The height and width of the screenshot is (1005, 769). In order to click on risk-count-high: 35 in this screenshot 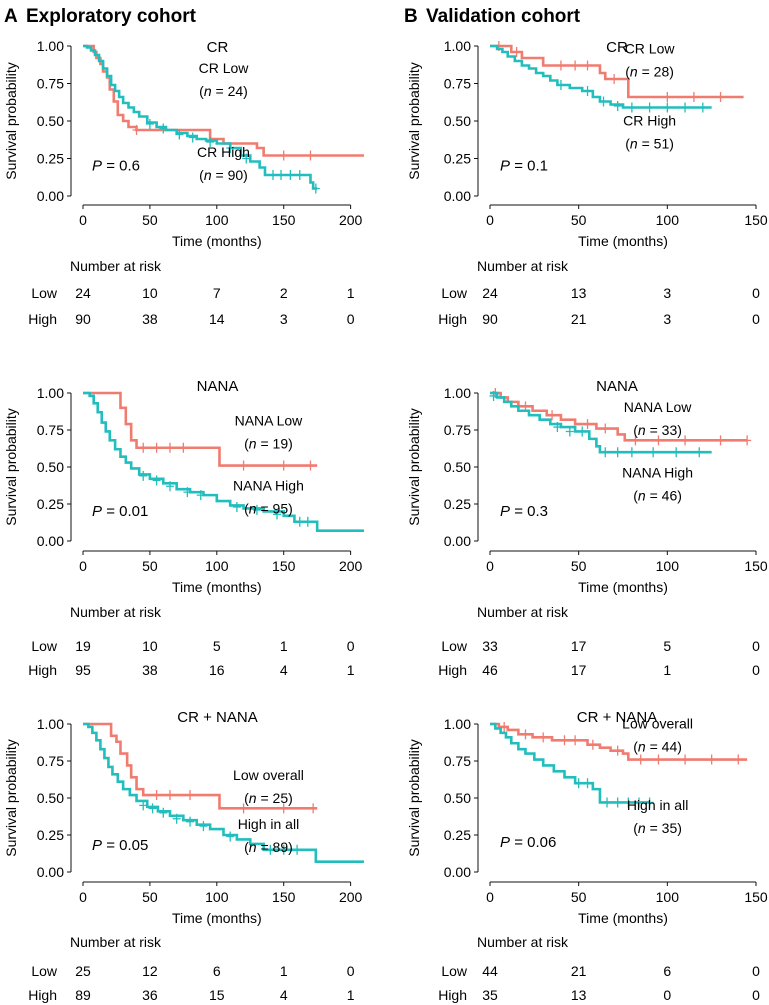, I will do `click(490, 995)`.